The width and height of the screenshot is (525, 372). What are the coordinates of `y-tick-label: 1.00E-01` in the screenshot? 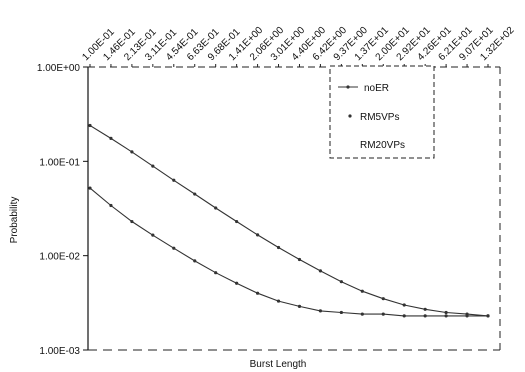 It's located at (59, 162).